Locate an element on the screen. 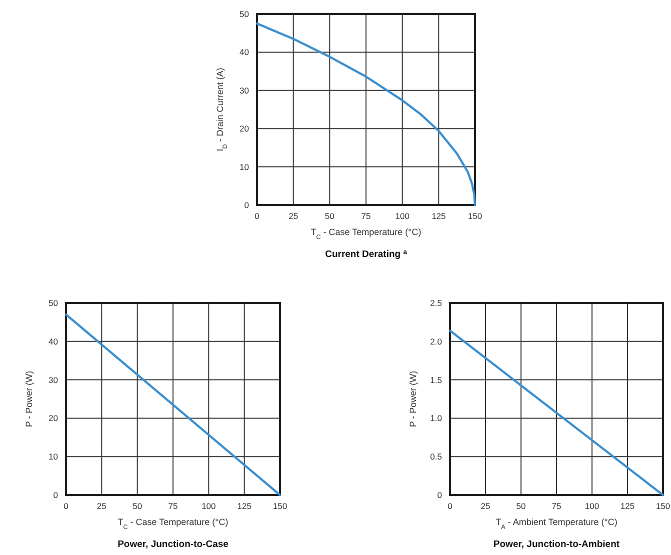 The height and width of the screenshot is (555, 671). y-tick-label: 2.5 is located at coordinates (436, 303).